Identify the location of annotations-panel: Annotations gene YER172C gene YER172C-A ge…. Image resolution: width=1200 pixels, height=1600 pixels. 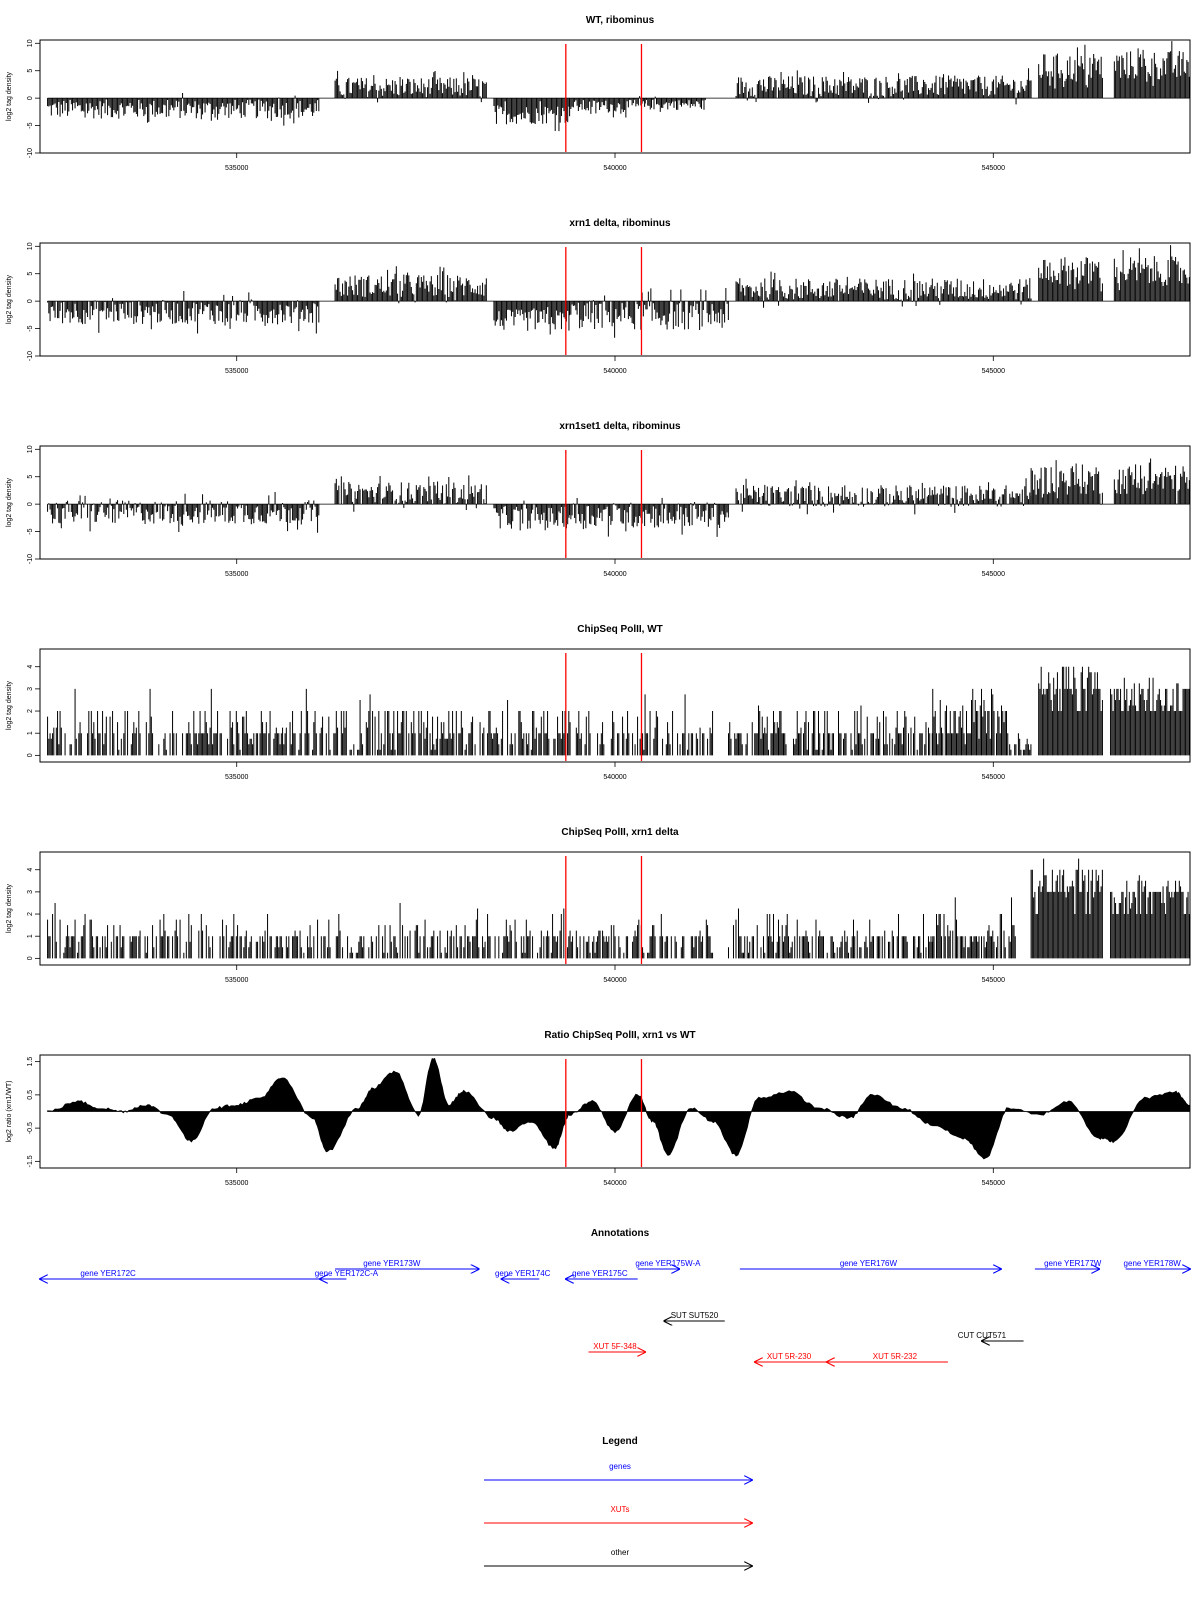
(615, 1295).